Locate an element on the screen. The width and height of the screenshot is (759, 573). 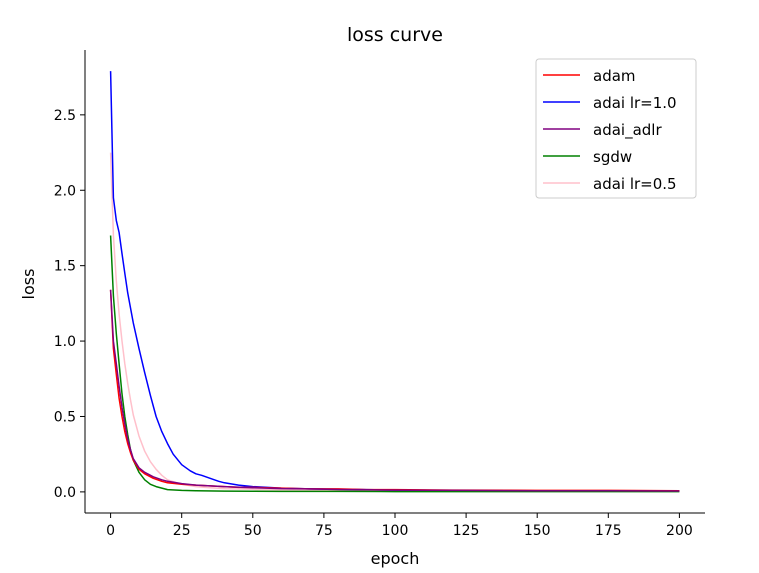
x-tick-label: 25 is located at coordinates (182, 531).